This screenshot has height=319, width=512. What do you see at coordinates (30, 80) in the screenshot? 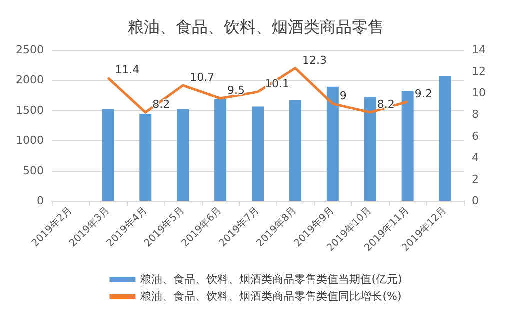
I see `y-tick-label: 2000` at bounding box center [30, 80].